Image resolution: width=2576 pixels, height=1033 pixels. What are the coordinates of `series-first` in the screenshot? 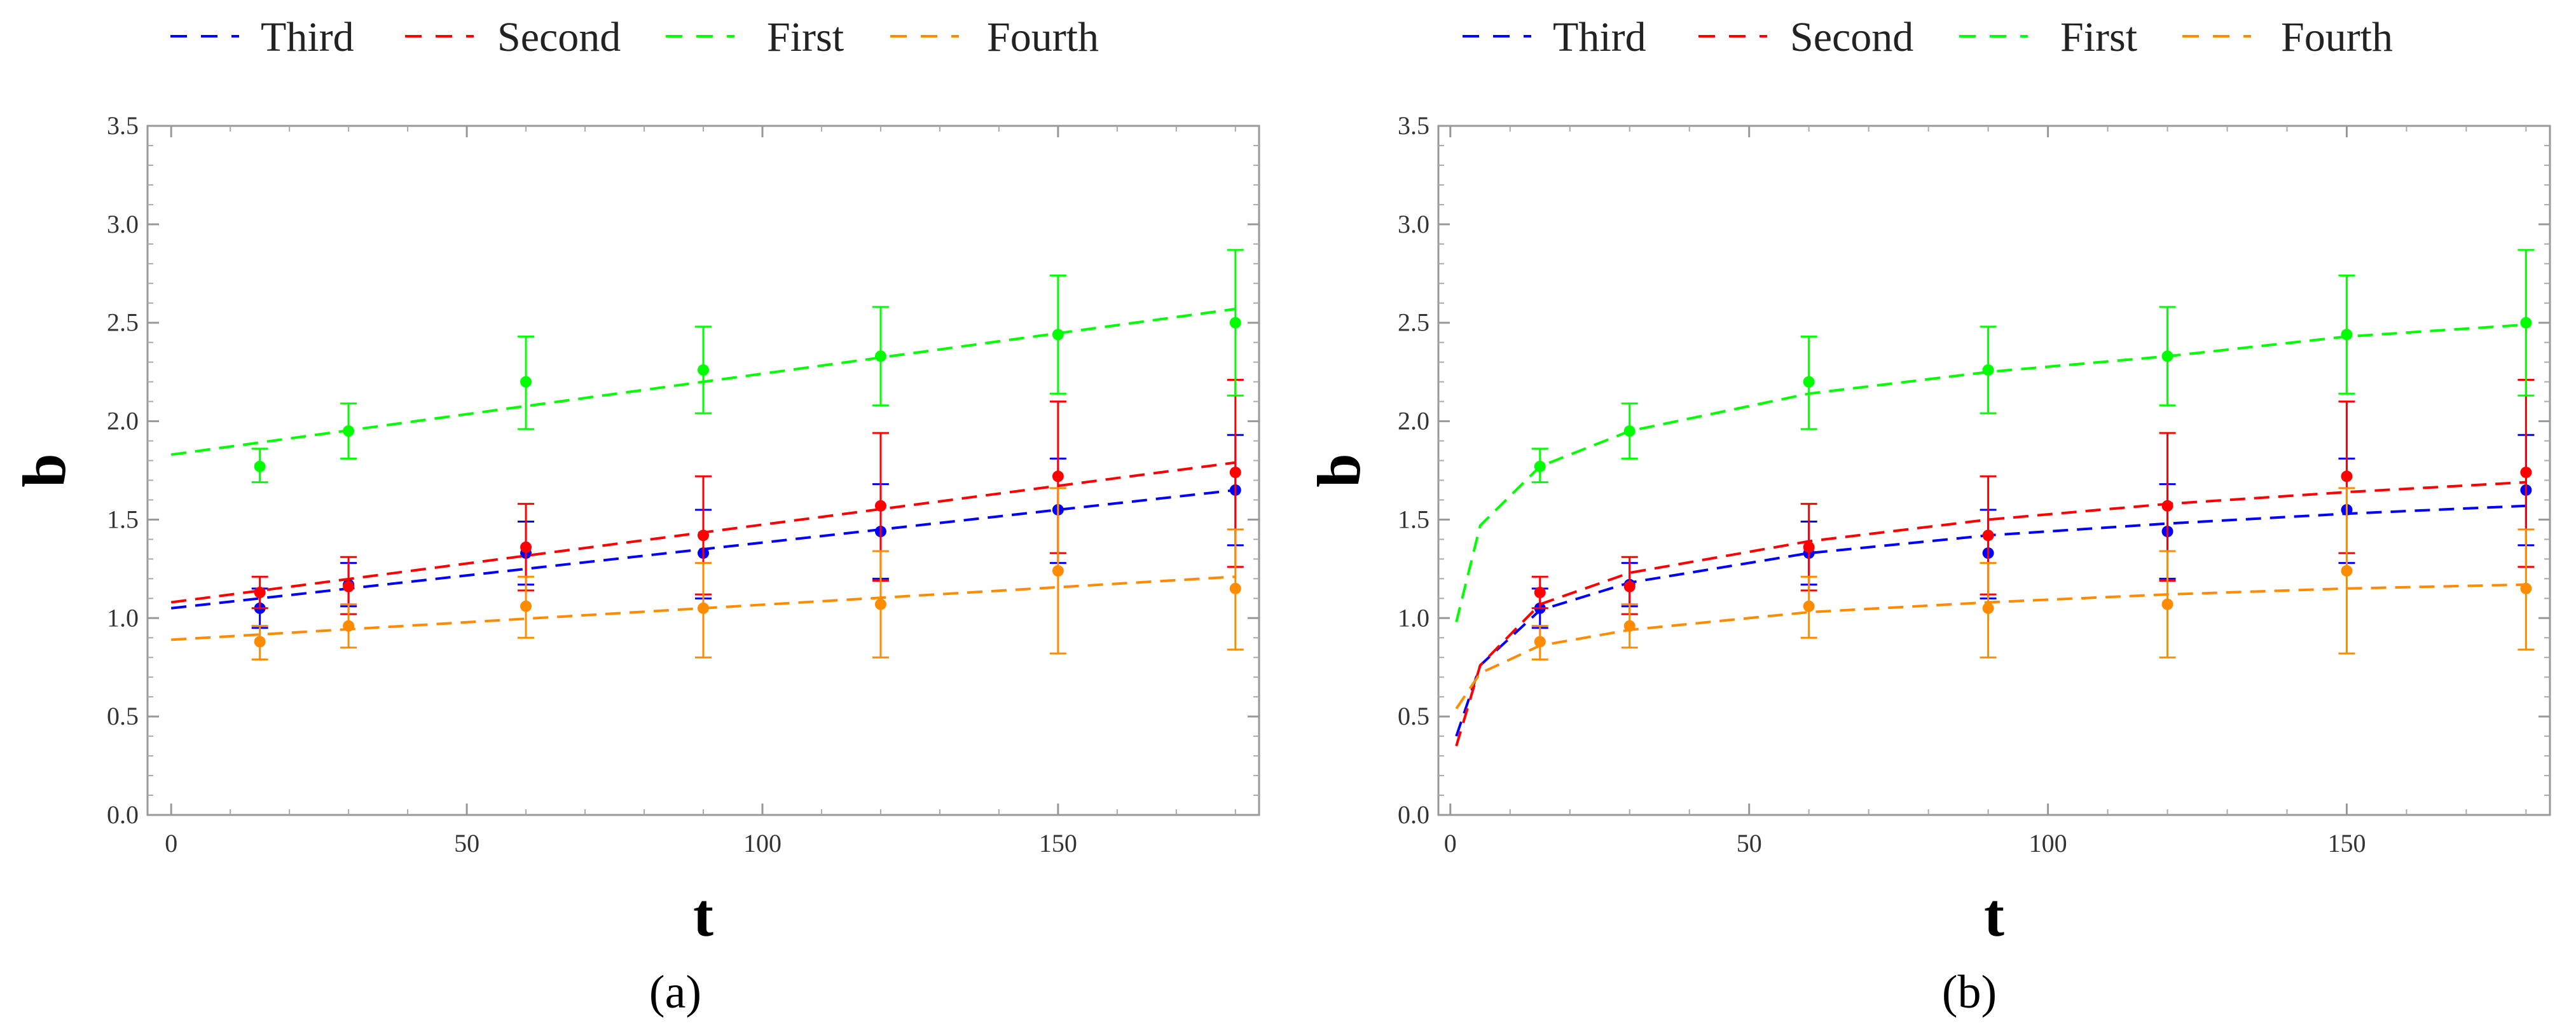 It's located at (707, 366).